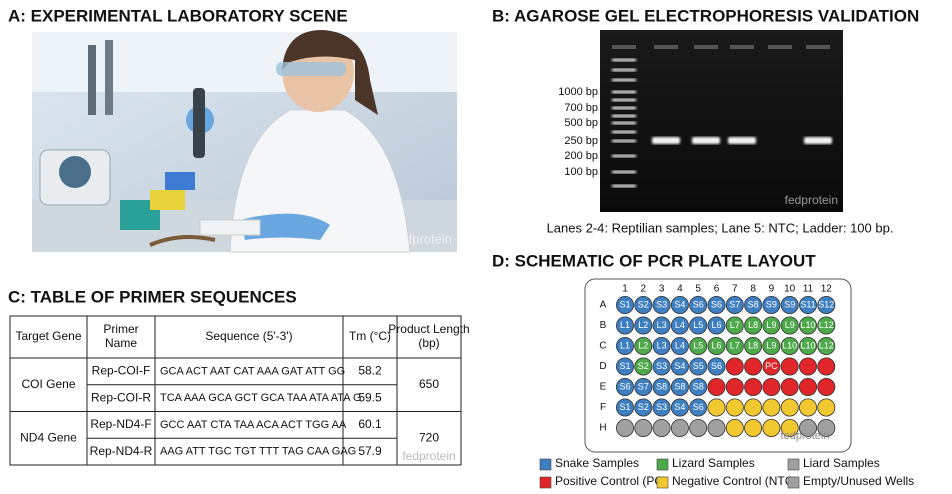 This screenshot has height=494, width=952. Describe the element at coordinates (644, 289) in the screenshot. I see `column-label: 2` at that location.